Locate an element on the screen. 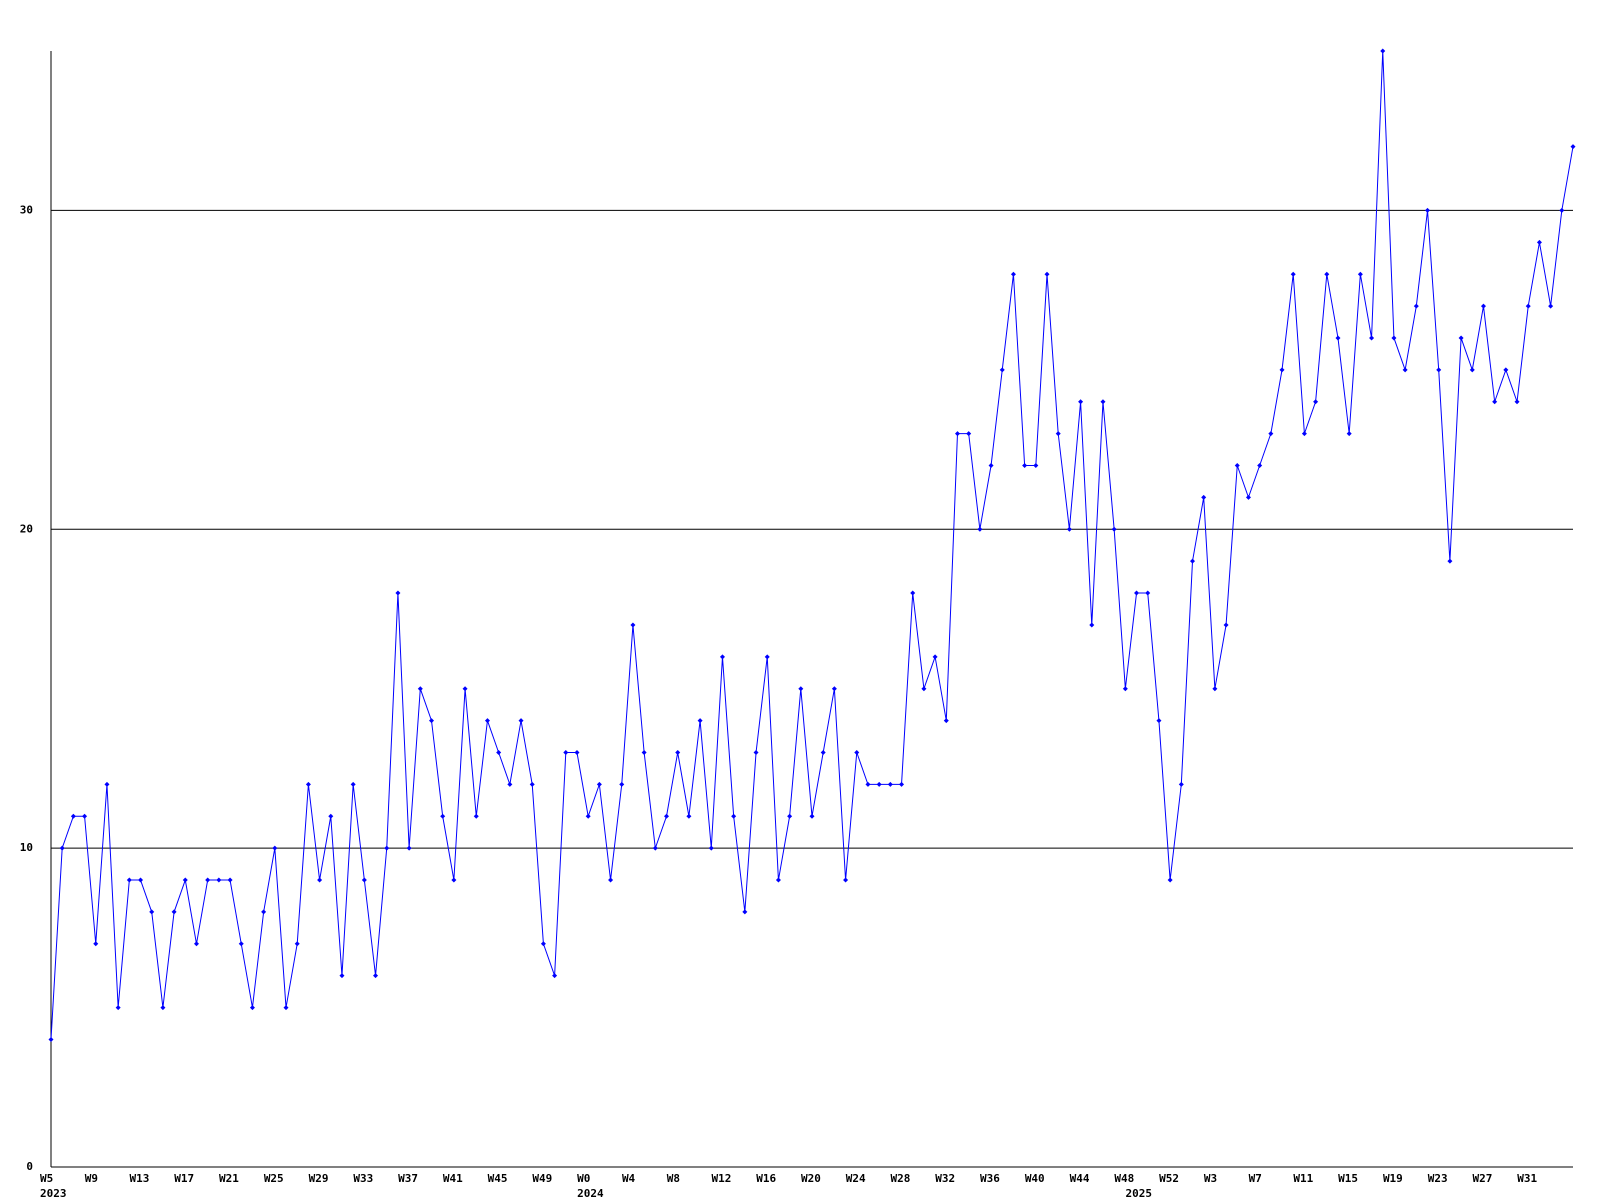  year-label: 2023 is located at coordinates (53, 1193).